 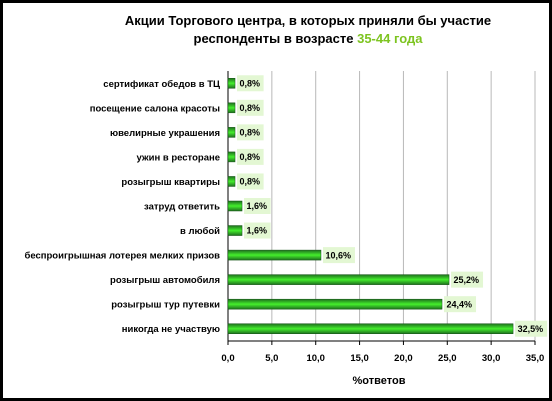 I want to click on category-label: посещение салона красоты, so click(x=155, y=108).